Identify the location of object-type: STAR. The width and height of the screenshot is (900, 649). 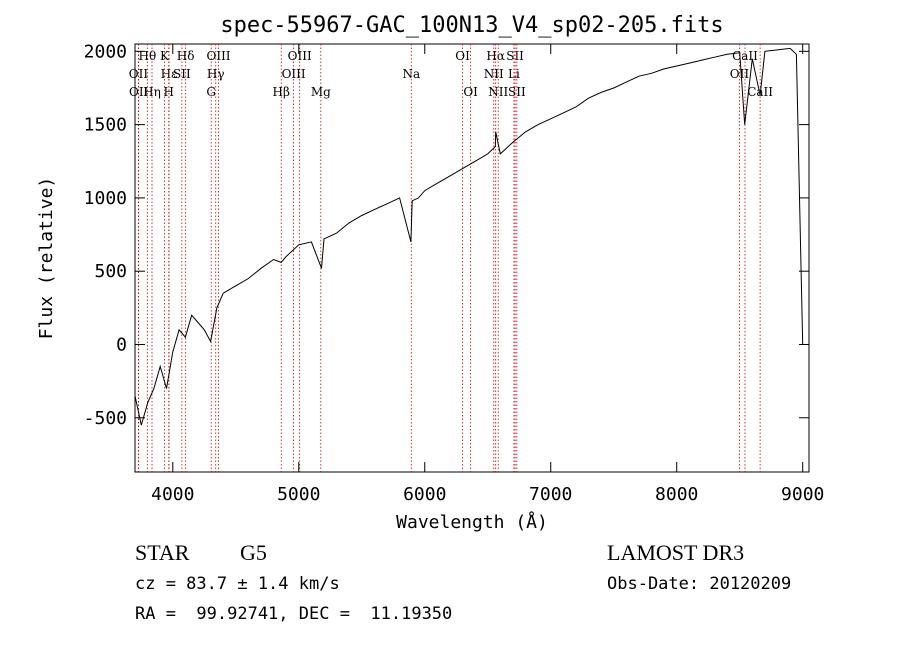
(162, 552).